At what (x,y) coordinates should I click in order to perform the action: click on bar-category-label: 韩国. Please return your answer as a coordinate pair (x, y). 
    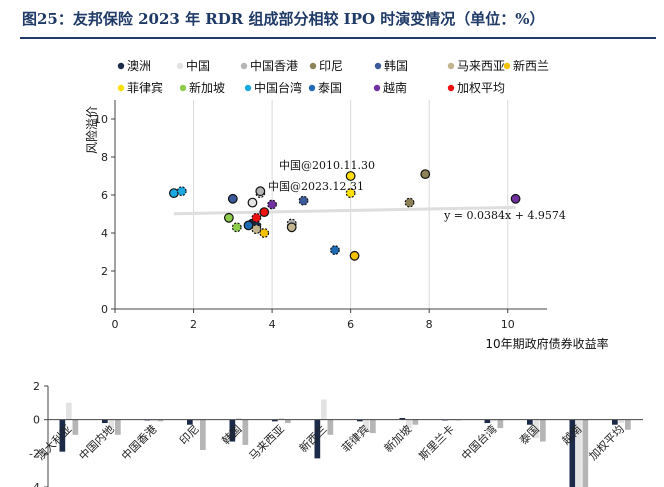
    Looking at the image, I should click on (231, 434).